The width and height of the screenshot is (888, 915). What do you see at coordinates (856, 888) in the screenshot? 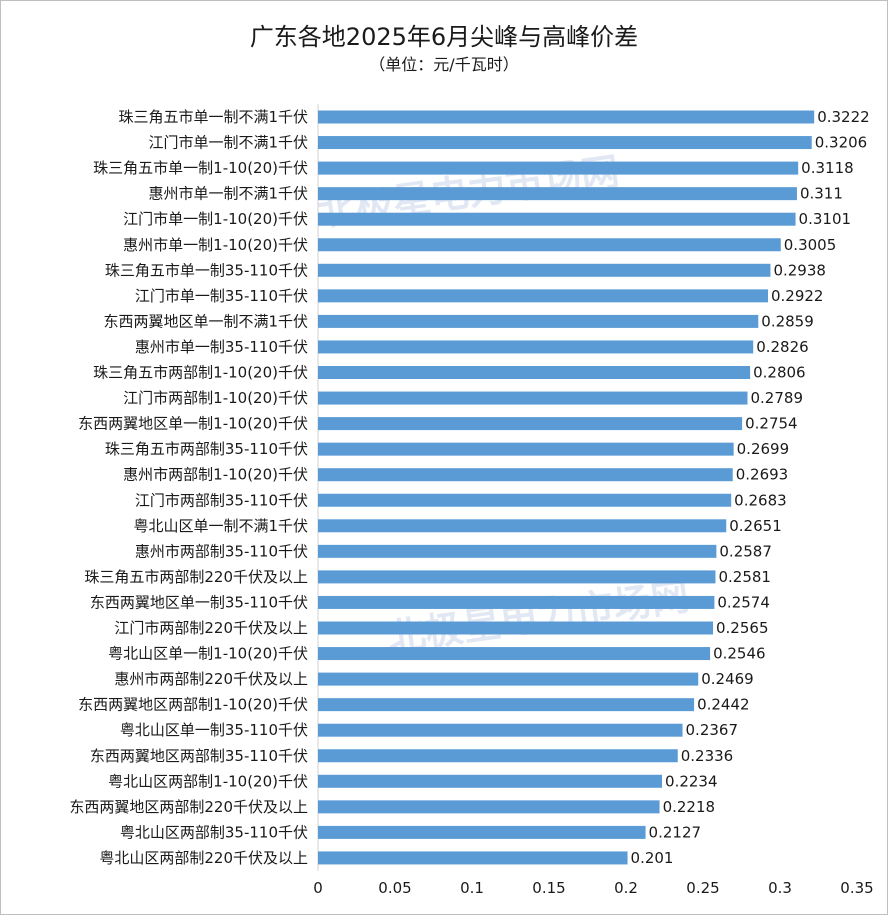
I see `x-tick-label-7: 0.35` at bounding box center [856, 888].